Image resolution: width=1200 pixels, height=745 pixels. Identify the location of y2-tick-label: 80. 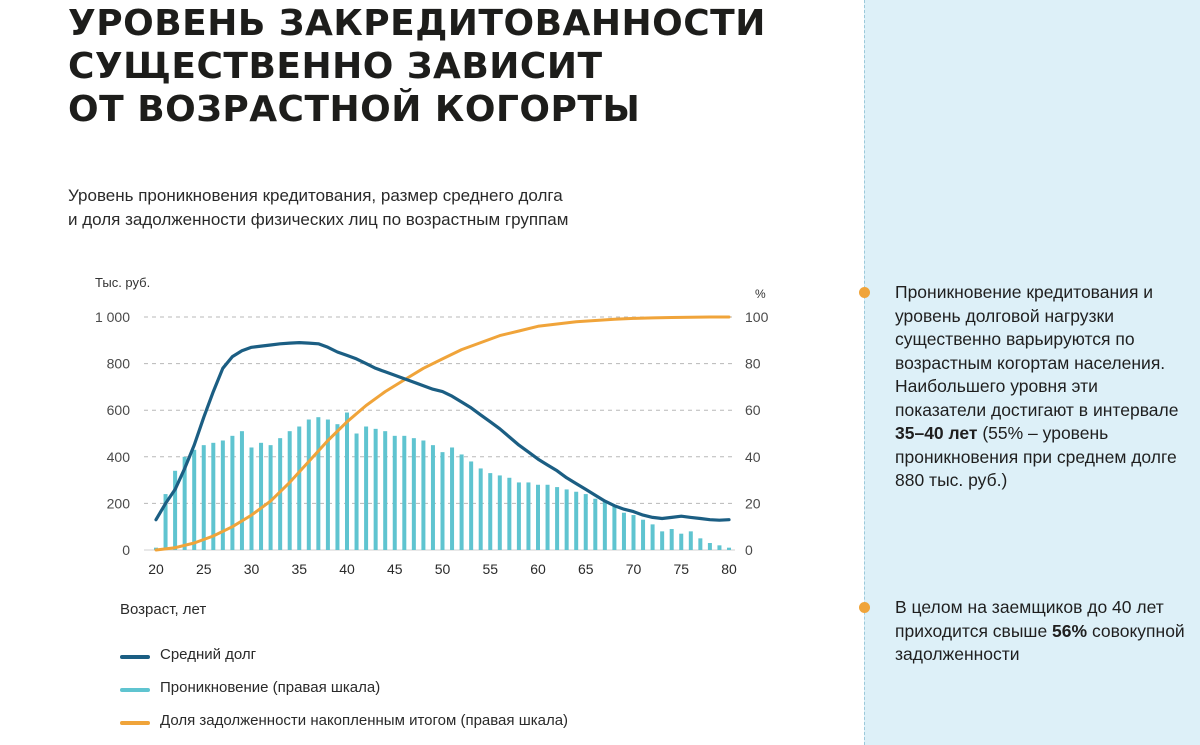
(753, 364).